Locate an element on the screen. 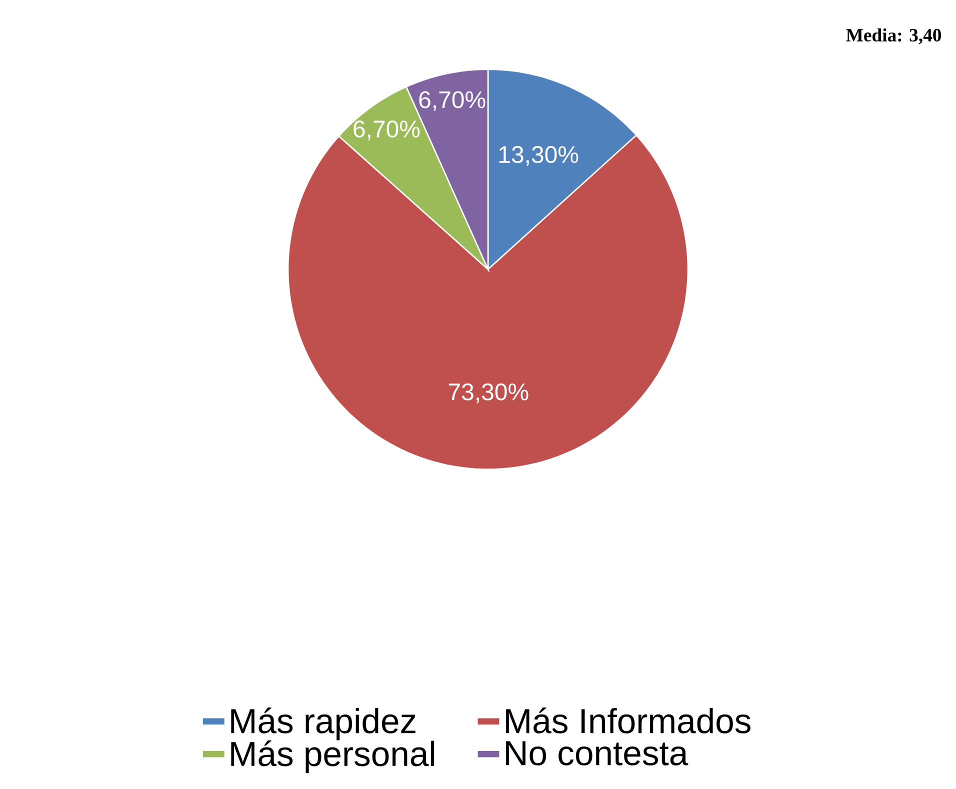 The height and width of the screenshot is (789, 956). data-label: 13,30% is located at coordinates (538, 156).